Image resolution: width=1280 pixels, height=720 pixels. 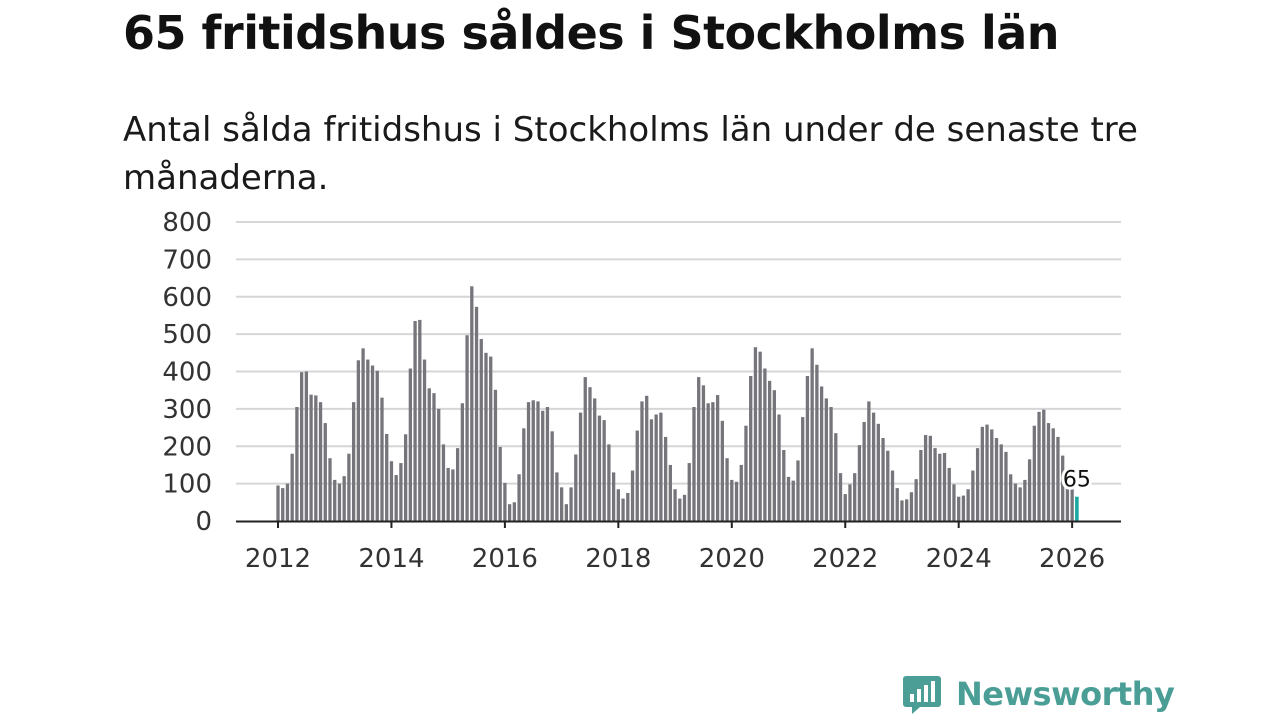 I want to click on brand-logo: Newsworthy, so click(x=1038, y=694).